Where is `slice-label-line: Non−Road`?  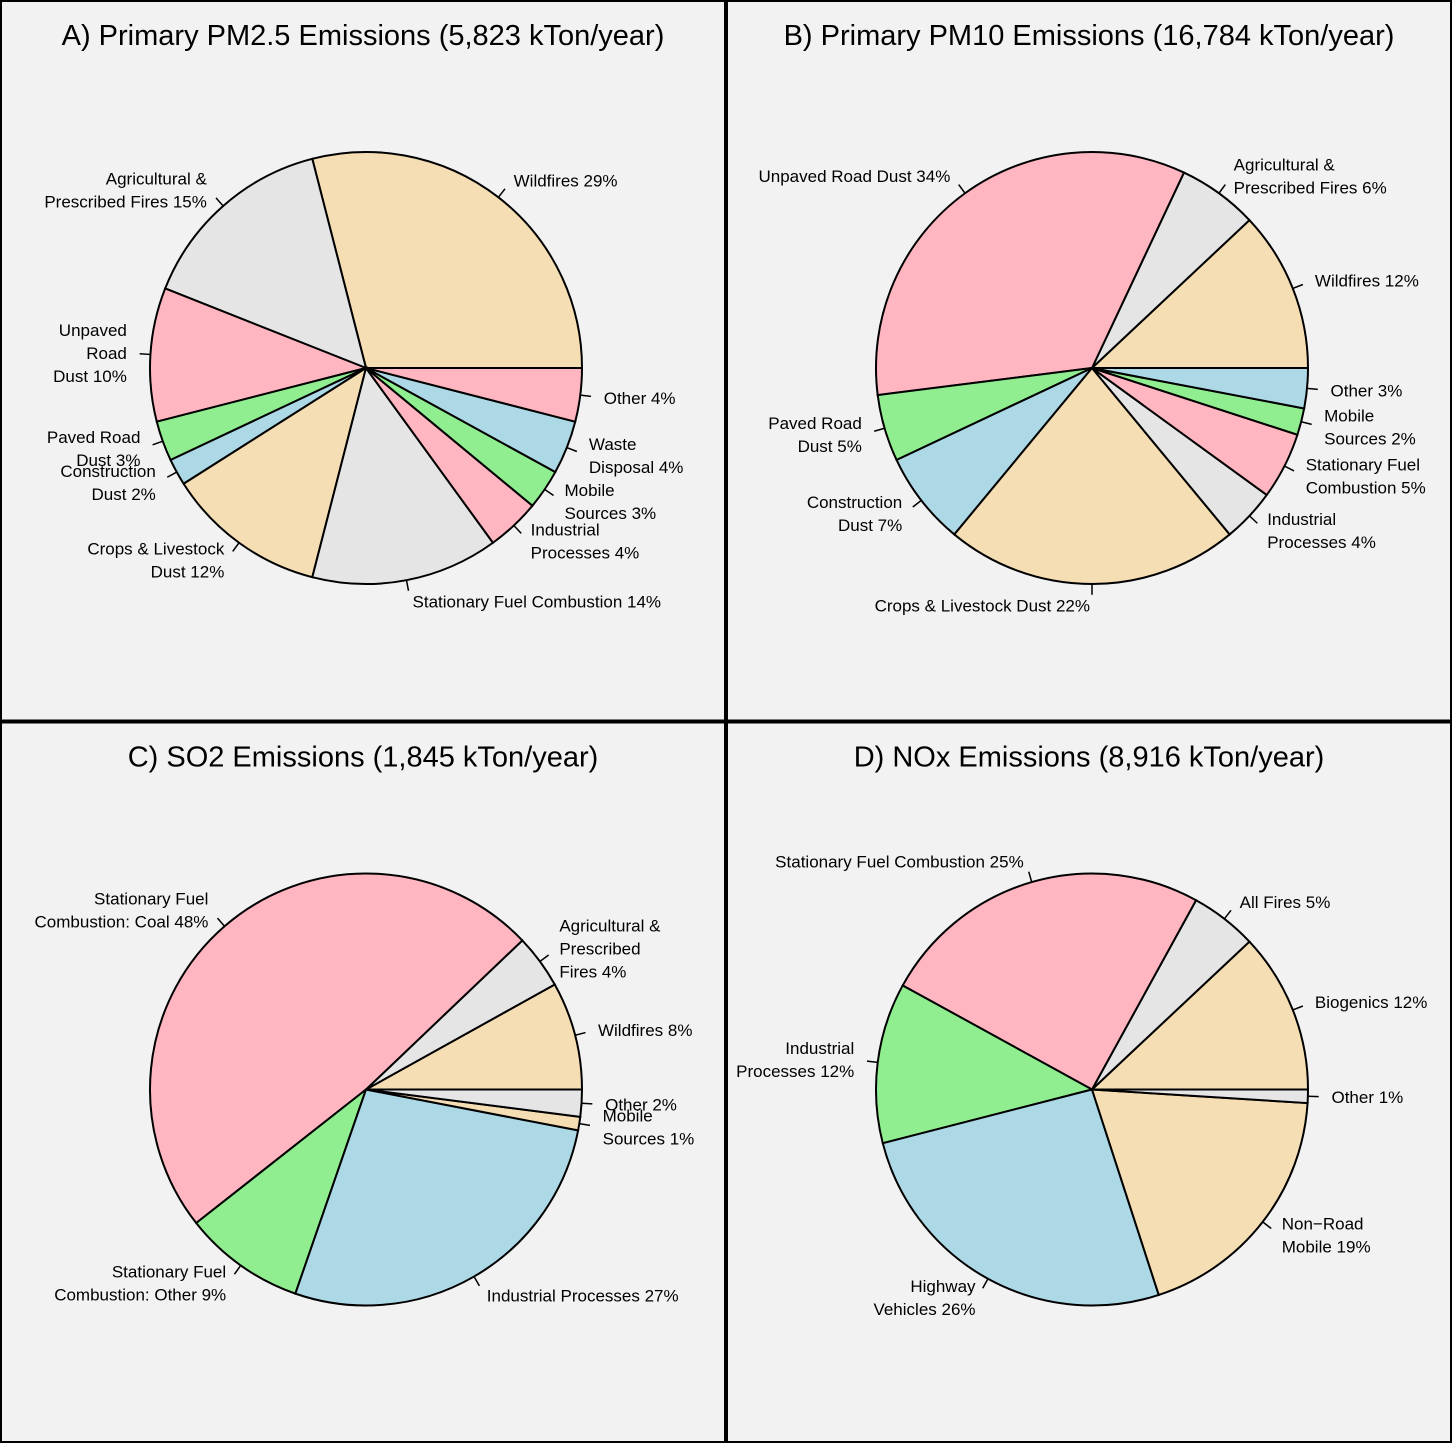
slice-label-line: Non−Road is located at coordinates (1323, 1224).